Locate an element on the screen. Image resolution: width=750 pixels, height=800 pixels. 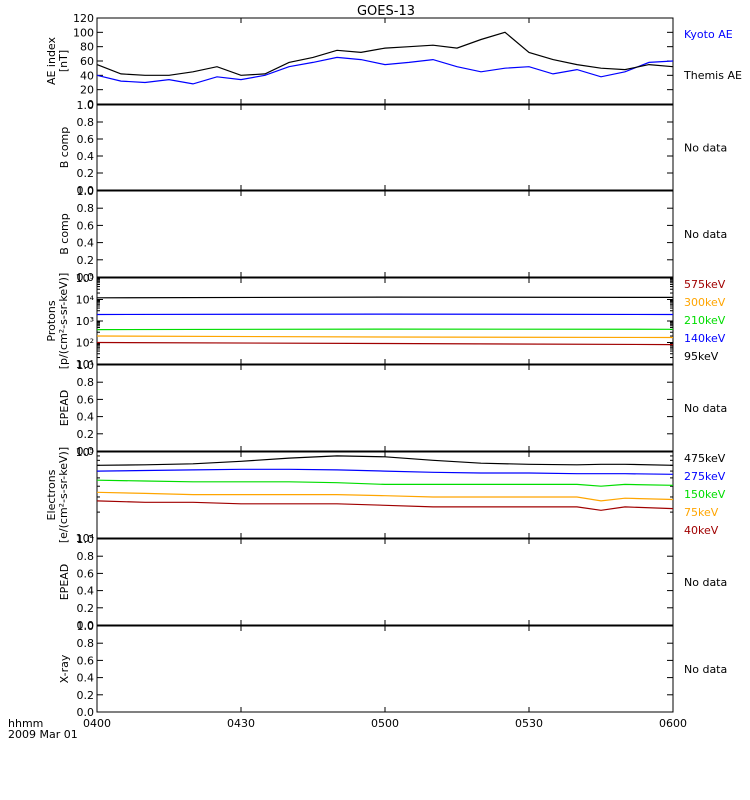
panel-xray: 0.0 0.2 0.4 0.6 0.8 1.0 X-ray No data is located at coordinates (392, 669).